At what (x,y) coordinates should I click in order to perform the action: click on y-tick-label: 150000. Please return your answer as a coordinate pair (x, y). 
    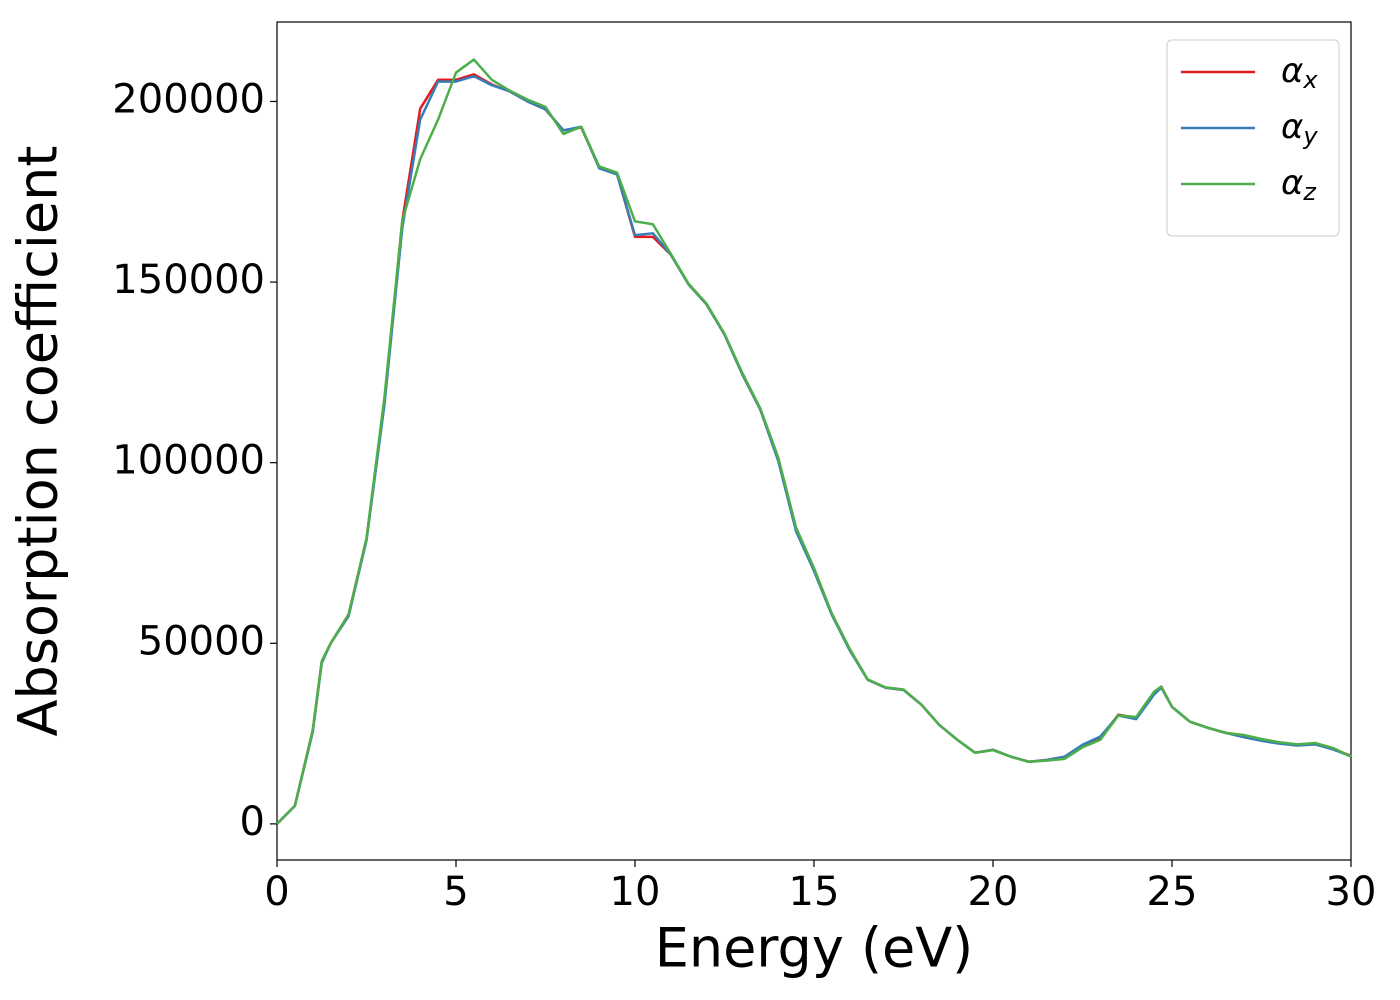
    Looking at the image, I should click on (188, 280).